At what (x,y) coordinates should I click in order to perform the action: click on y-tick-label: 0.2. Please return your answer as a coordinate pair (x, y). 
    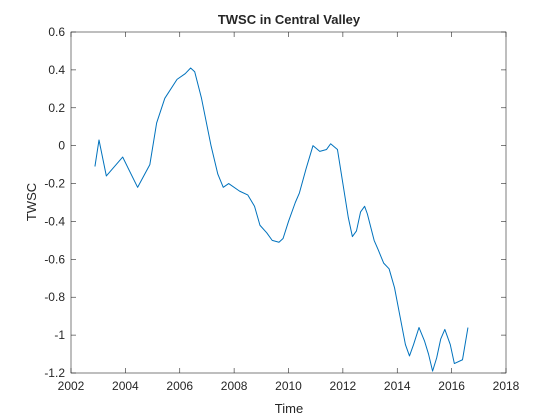
    Looking at the image, I should click on (56, 108).